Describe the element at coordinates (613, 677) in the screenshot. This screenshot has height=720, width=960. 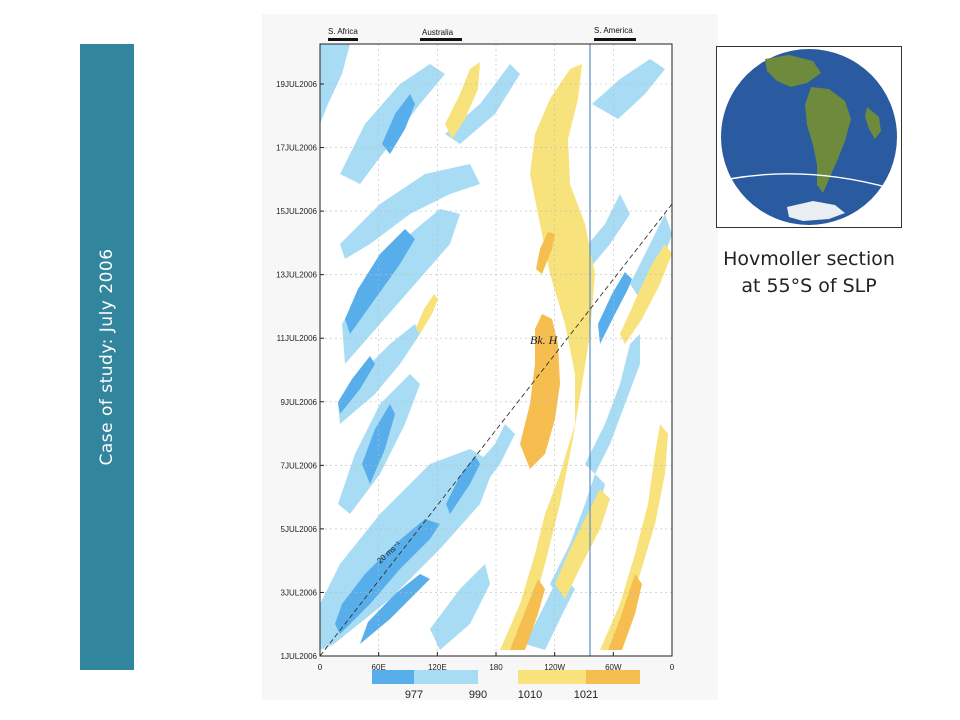
I see `legend-very-high` at that location.